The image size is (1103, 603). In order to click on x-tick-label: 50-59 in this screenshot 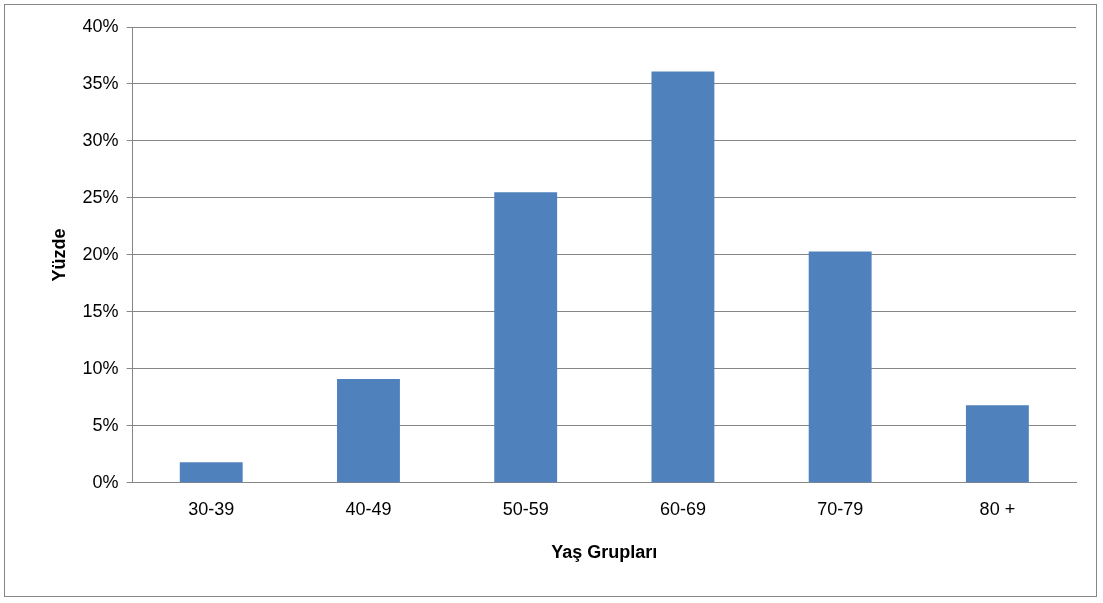, I will do `click(525, 508)`.